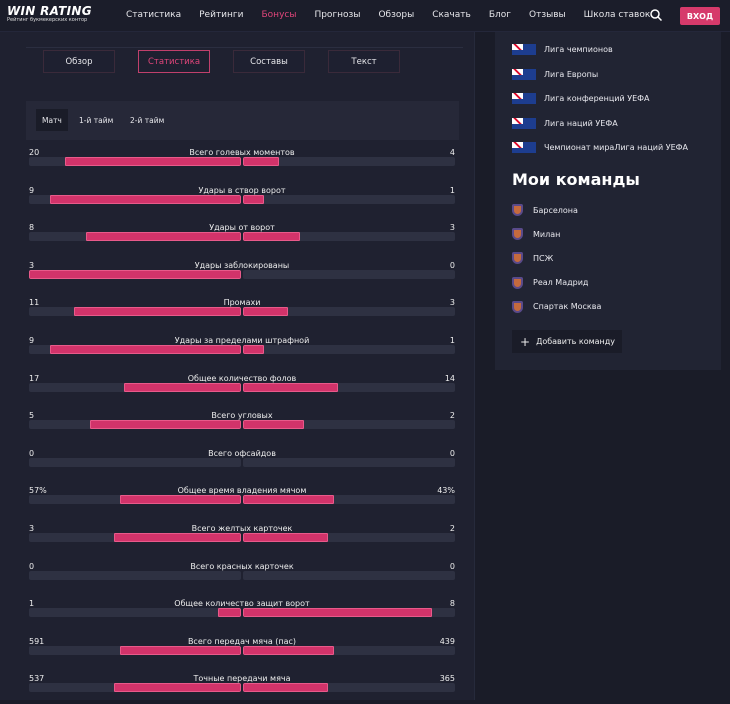 The width and height of the screenshot is (730, 704). What do you see at coordinates (600, 147) in the screenshot?
I see `league-item: Чемпионат мираЛига наций УЕФА` at bounding box center [600, 147].